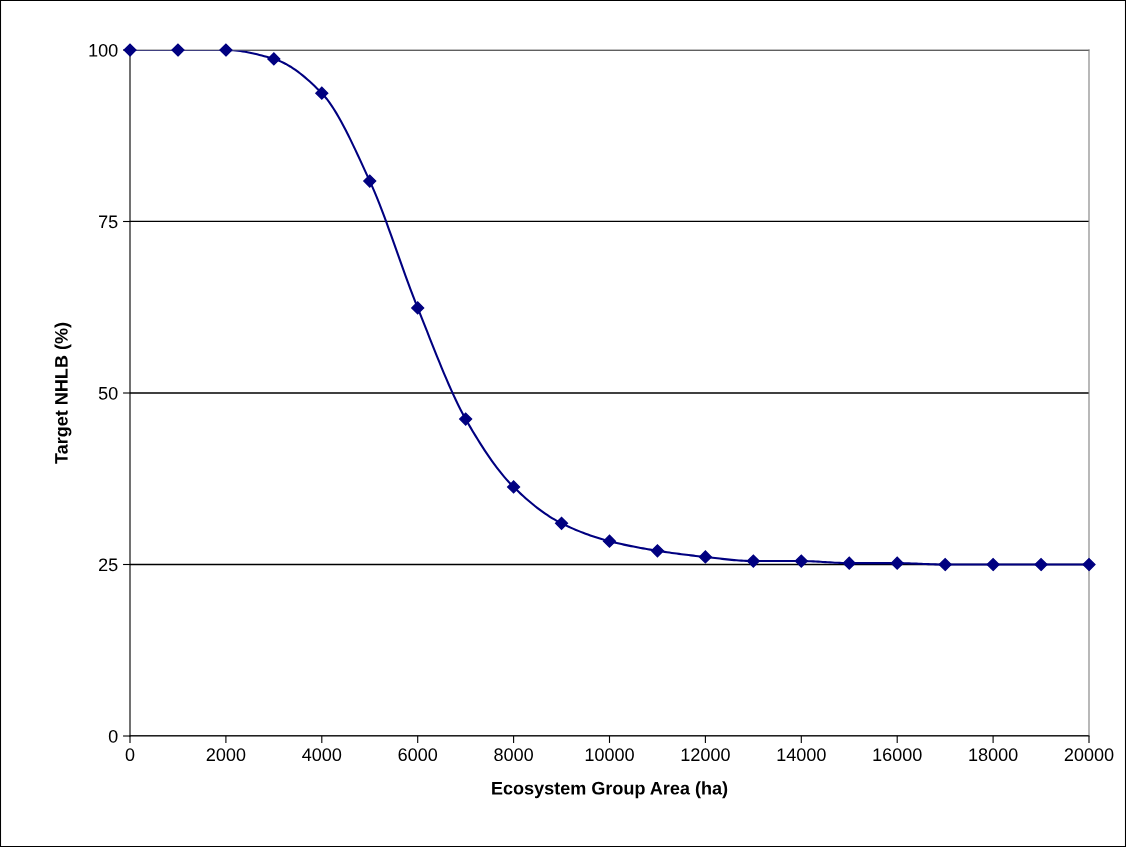 This screenshot has height=847, width=1126. What do you see at coordinates (609, 755) in the screenshot?
I see `x-tick-label: 10000` at bounding box center [609, 755].